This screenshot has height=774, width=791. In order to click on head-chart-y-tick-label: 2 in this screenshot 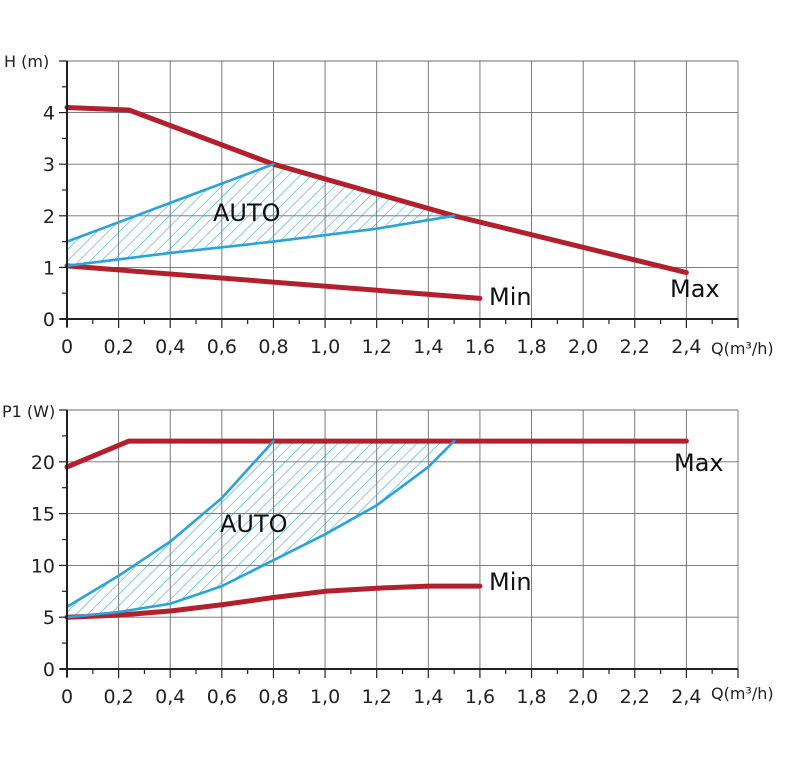, I will do `click(49, 217)`.